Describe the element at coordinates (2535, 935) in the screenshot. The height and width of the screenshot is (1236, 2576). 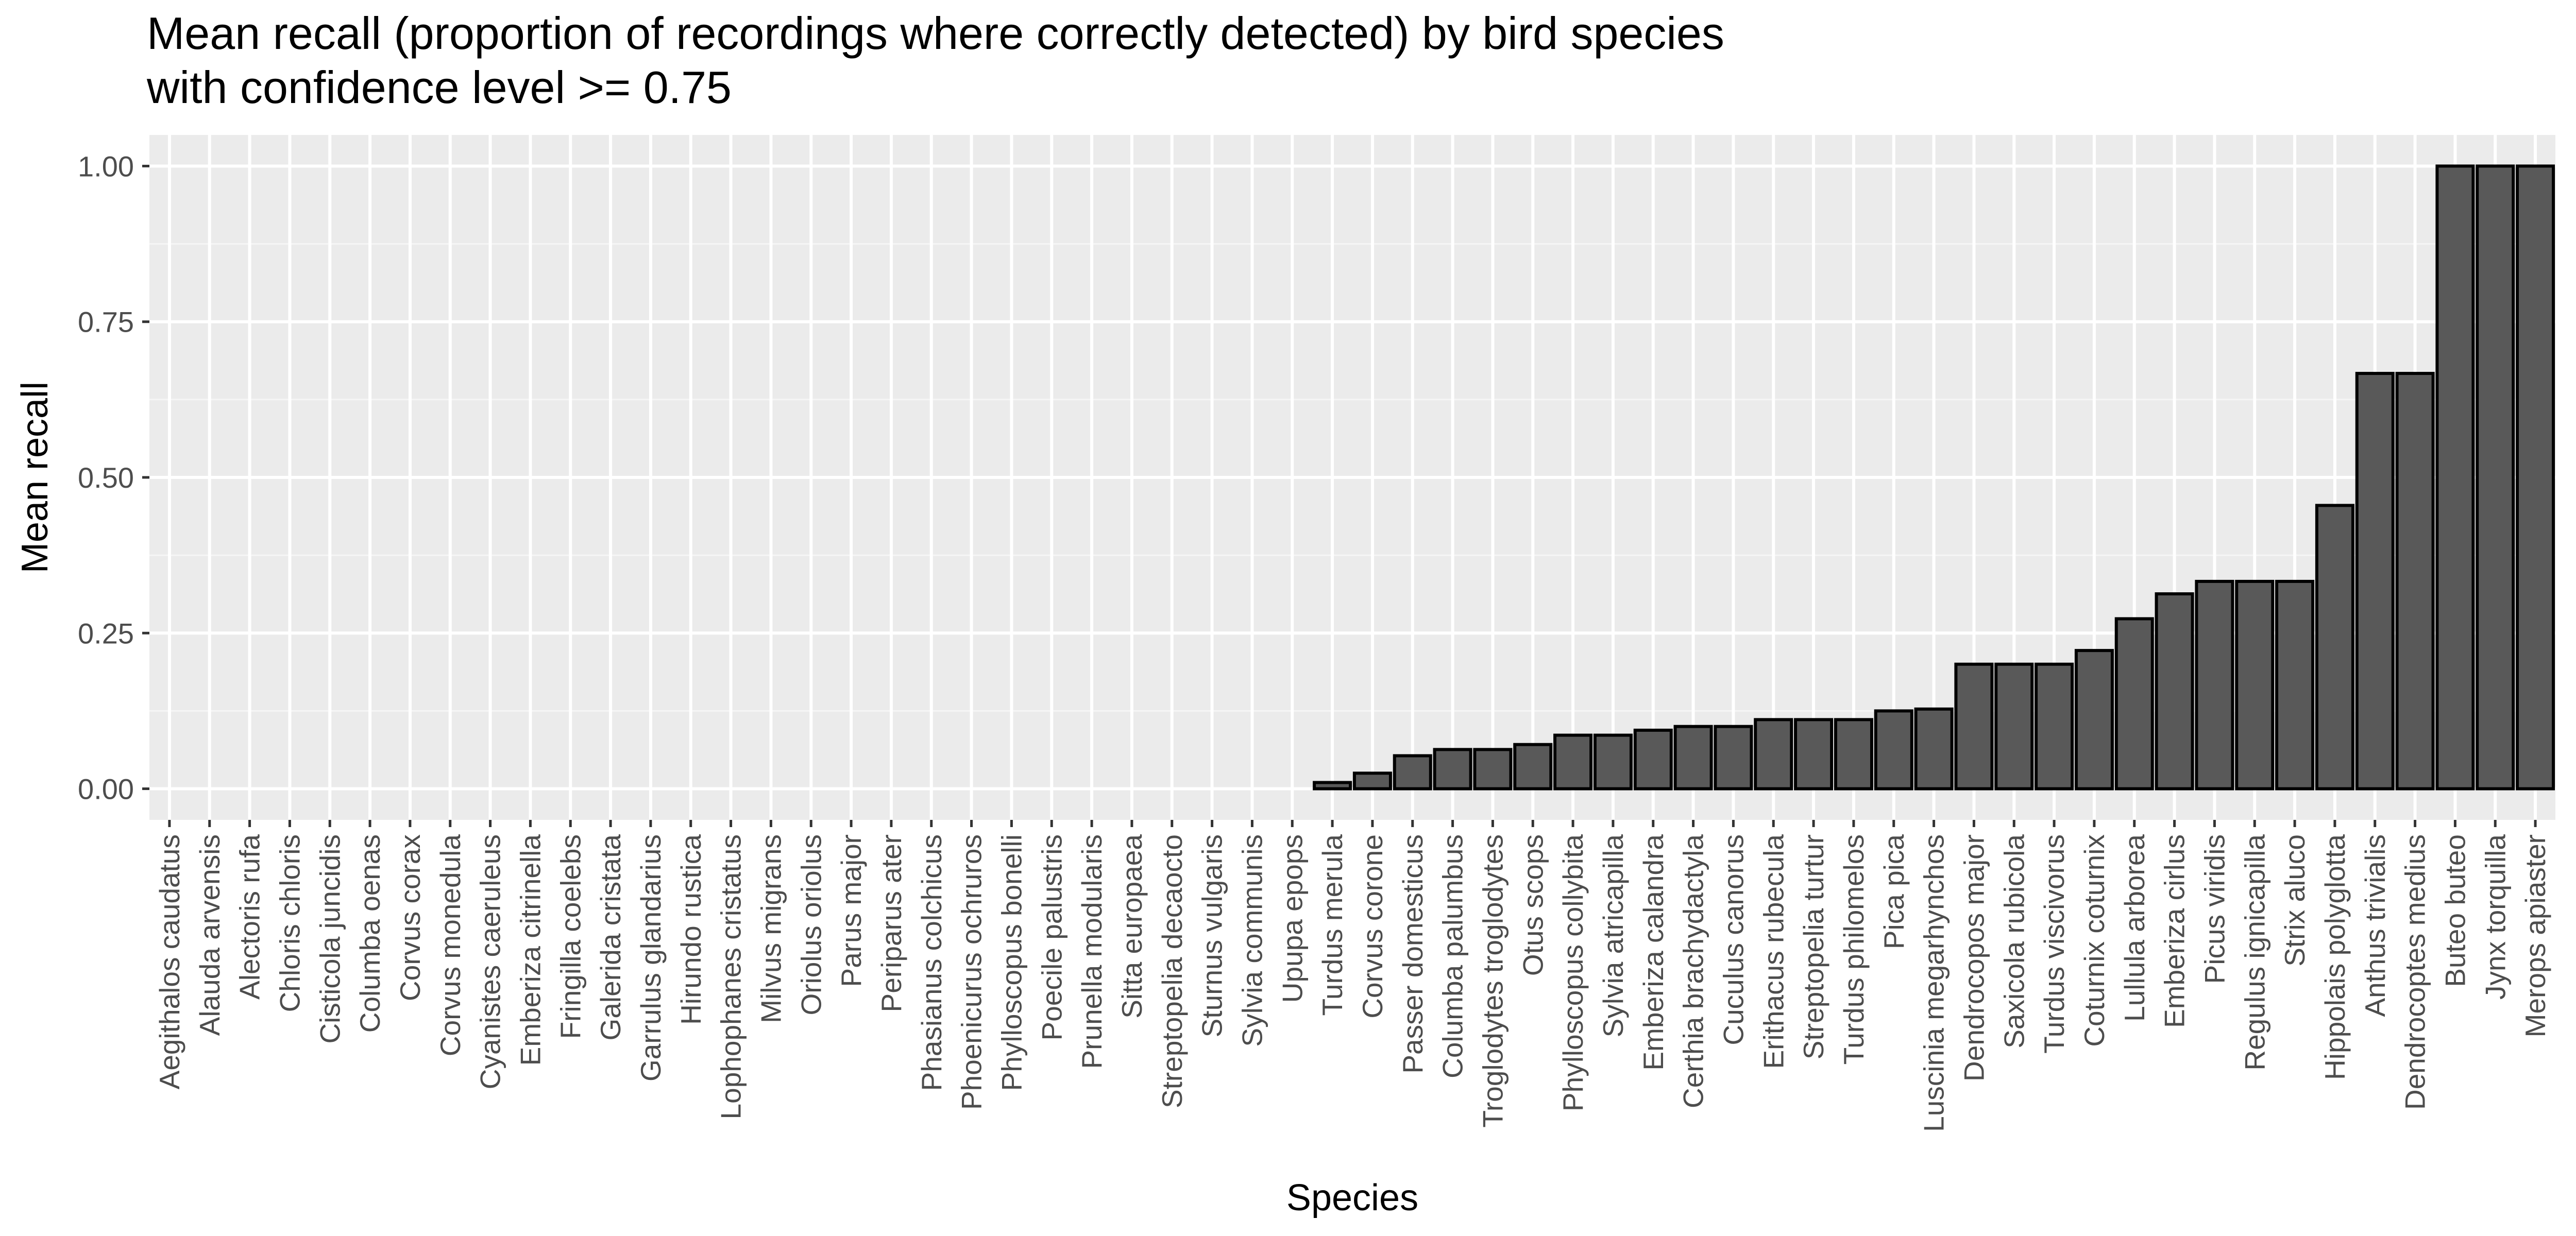
I see `x-tick-label: Merops apiaster` at that location.